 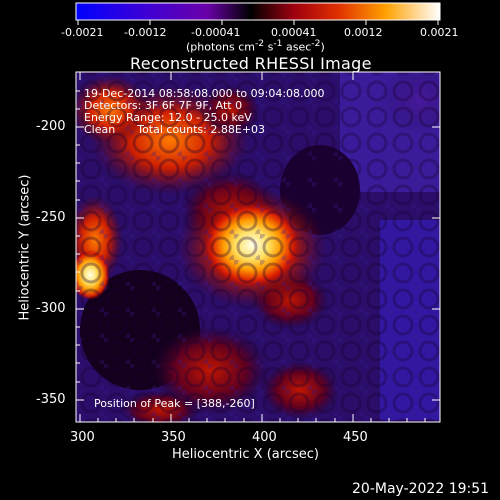 I want to click on annotation-clean-line: Clean Total counts: 2.88E+03, so click(x=204, y=130).